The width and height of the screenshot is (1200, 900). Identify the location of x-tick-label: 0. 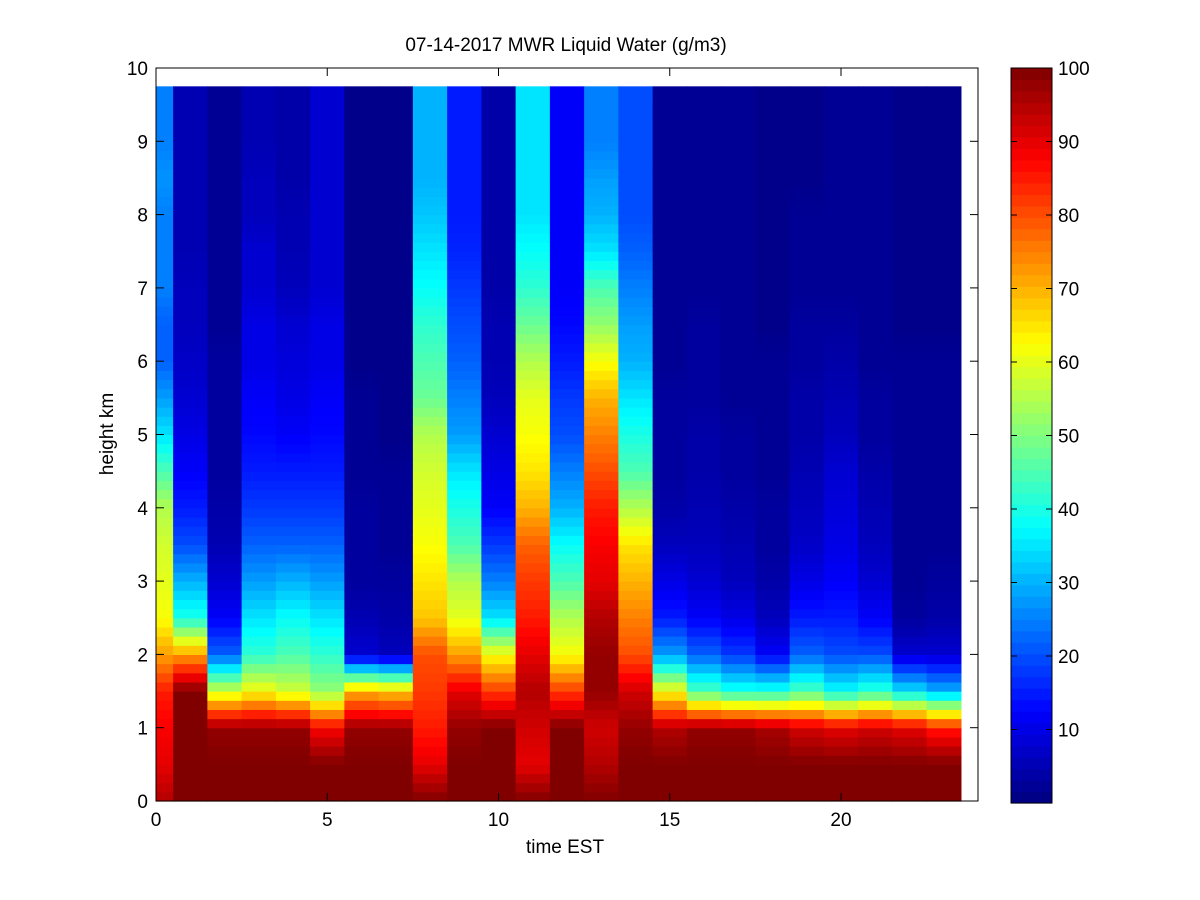
(156, 820).